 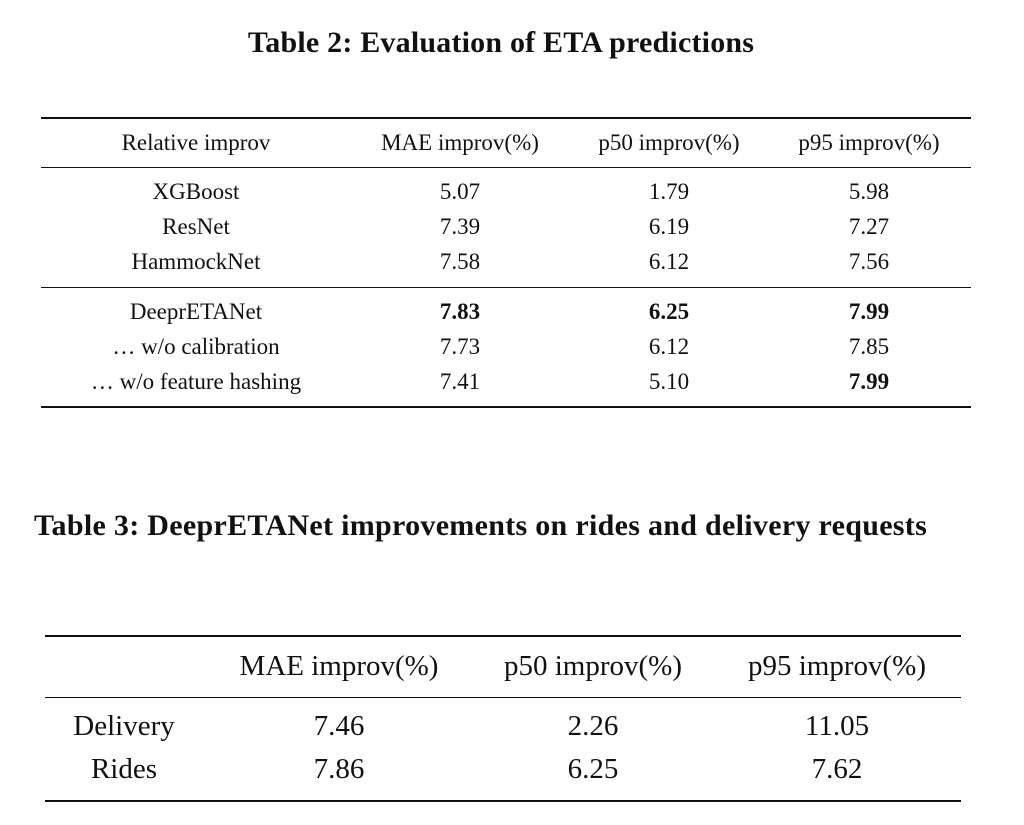 What do you see at coordinates (869, 191) in the screenshot?
I see `table2-row-xgboost-p95: 5.98` at bounding box center [869, 191].